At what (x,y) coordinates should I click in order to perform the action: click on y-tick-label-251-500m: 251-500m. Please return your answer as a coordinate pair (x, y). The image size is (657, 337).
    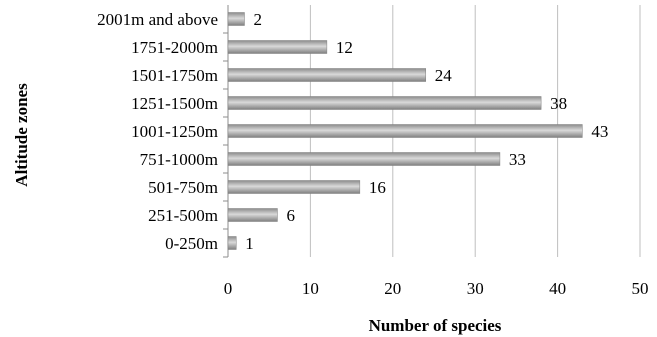
    Looking at the image, I should click on (183, 215).